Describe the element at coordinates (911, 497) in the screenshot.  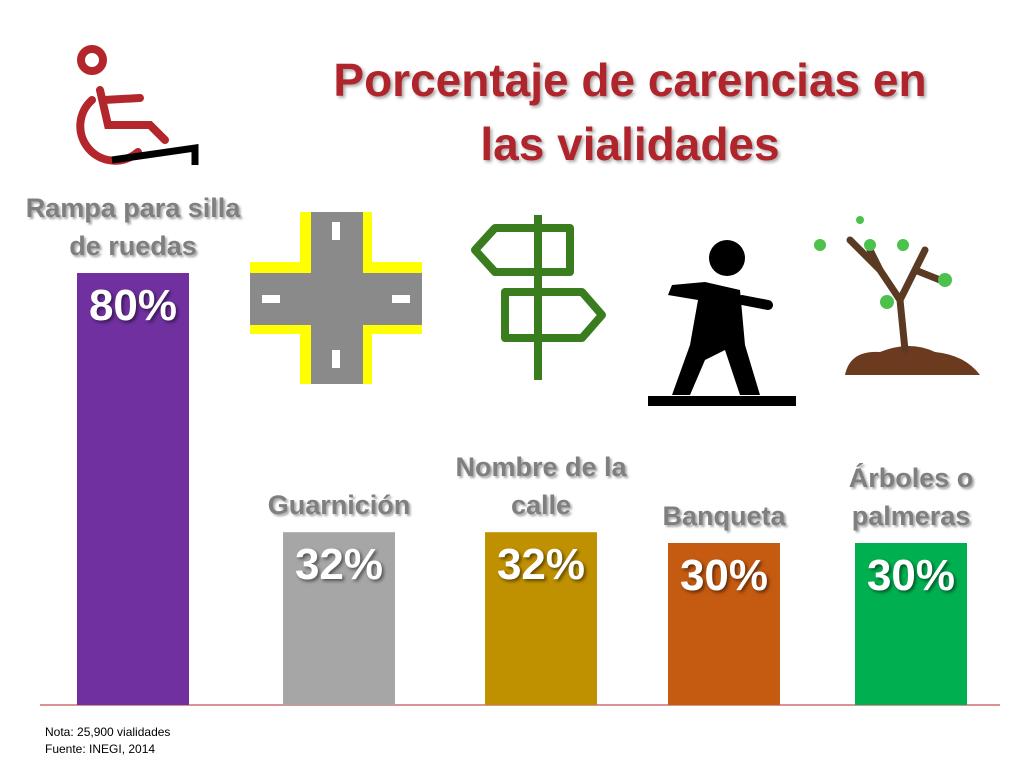
I see `category-label: Árboles o palmeras` at that location.